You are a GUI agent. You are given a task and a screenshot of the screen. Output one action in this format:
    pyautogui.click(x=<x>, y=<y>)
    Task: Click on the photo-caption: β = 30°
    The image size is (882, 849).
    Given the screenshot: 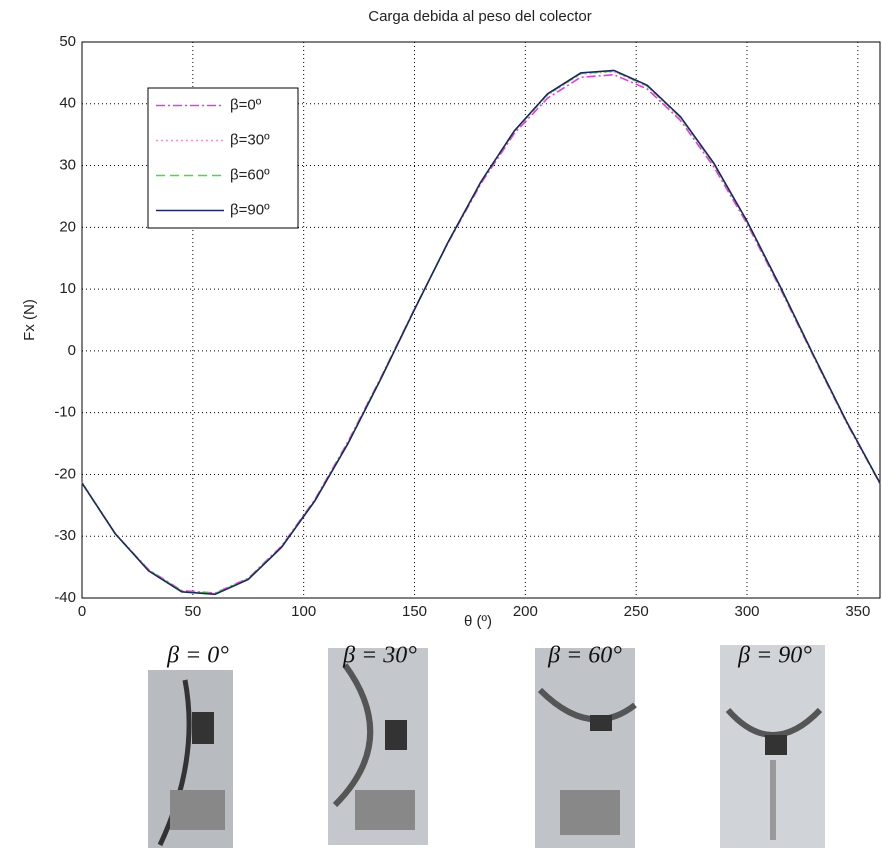 What is the action you would take?
    pyautogui.click(x=379, y=656)
    